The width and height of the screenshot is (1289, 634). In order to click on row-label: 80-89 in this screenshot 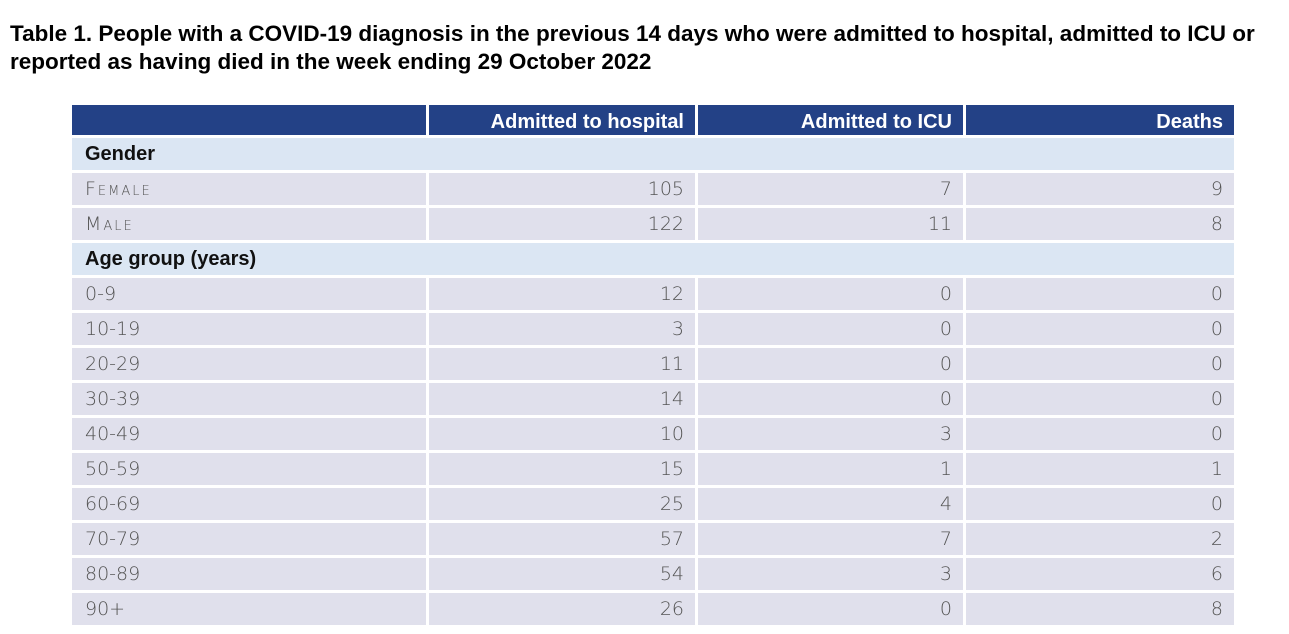, I will do `click(250, 575)`.